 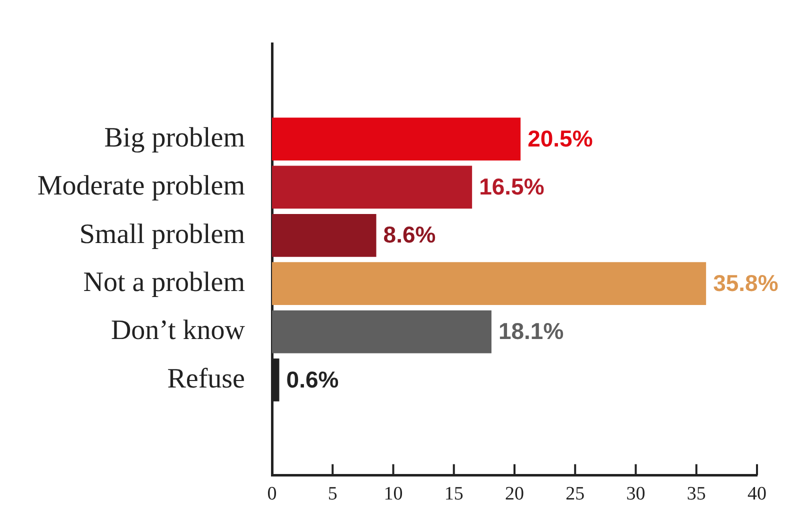 What do you see at coordinates (206, 378) in the screenshot?
I see `y-tick-label: Refuse` at bounding box center [206, 378].